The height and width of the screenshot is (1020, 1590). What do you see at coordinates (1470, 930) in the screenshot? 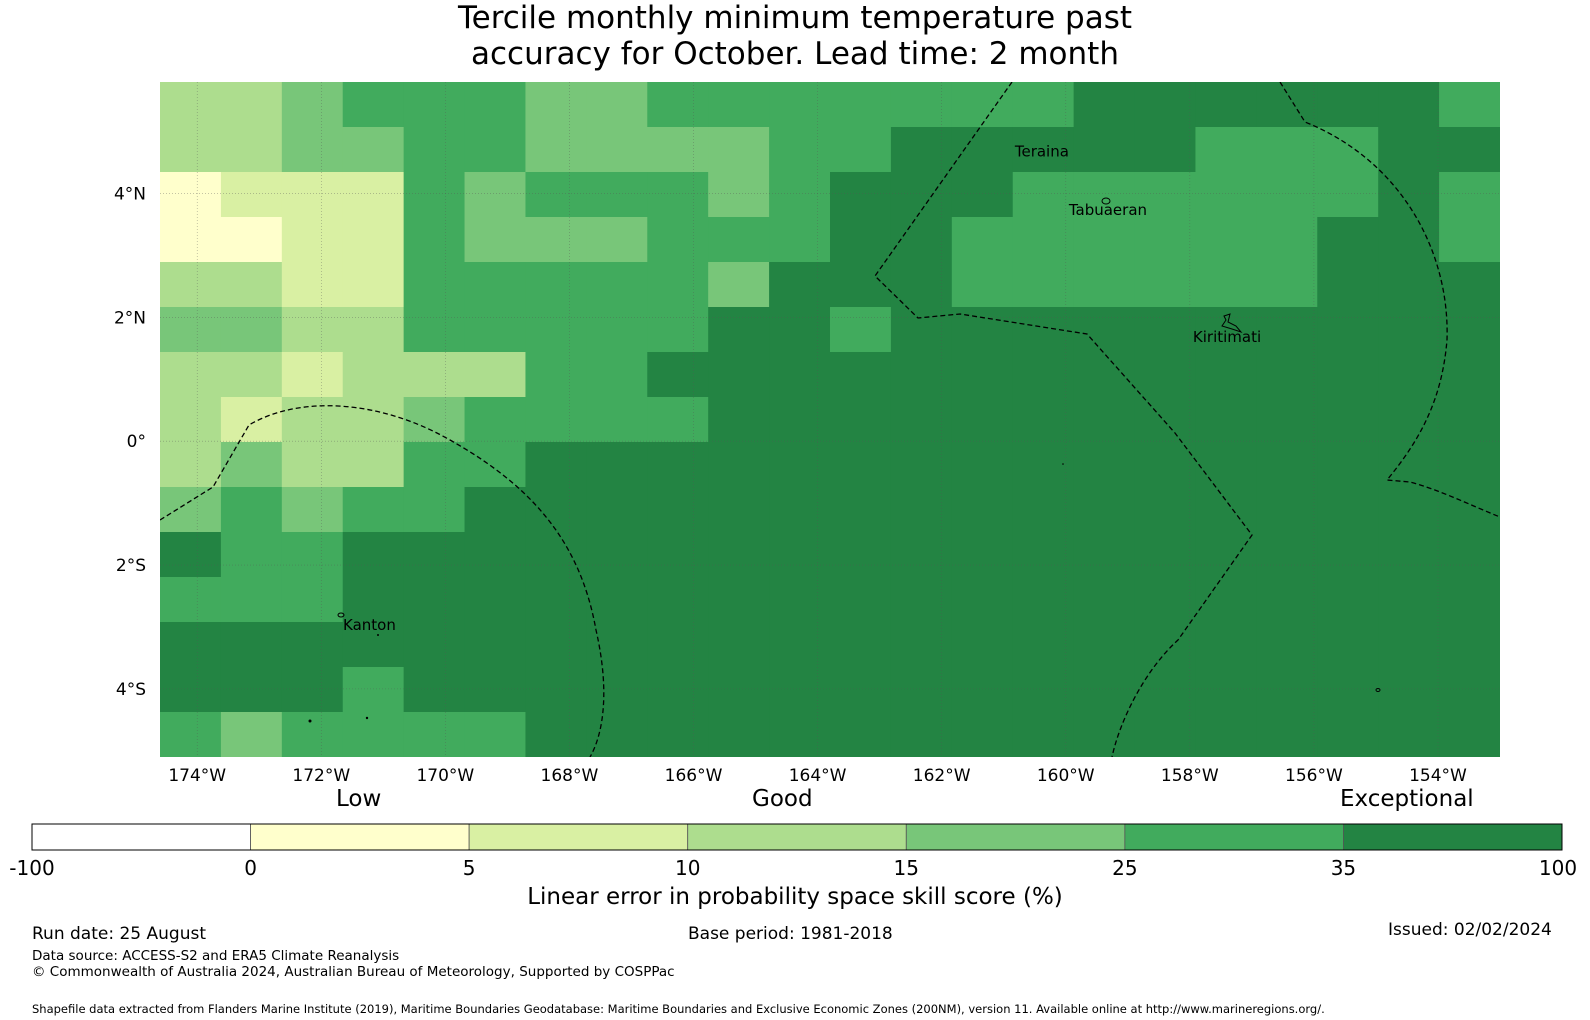
I see `issued-date: Issued: 02/02/2024` at bounding box center [1470, 930].